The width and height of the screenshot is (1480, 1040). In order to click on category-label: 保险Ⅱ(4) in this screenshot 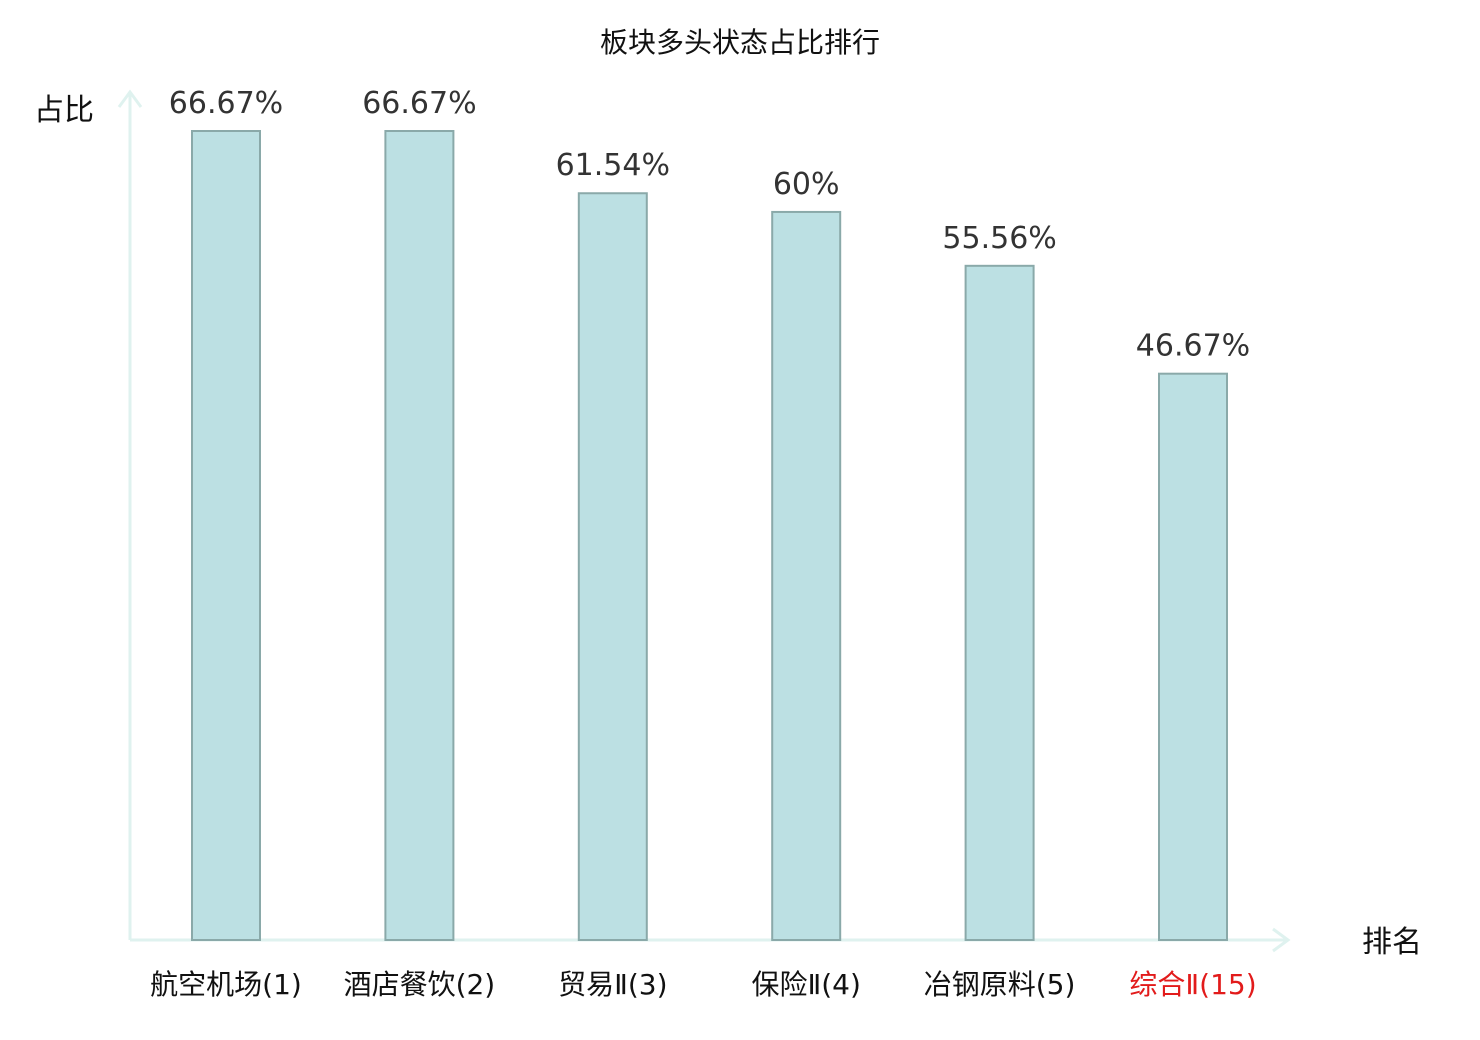, I will do `click(805, 984)`.